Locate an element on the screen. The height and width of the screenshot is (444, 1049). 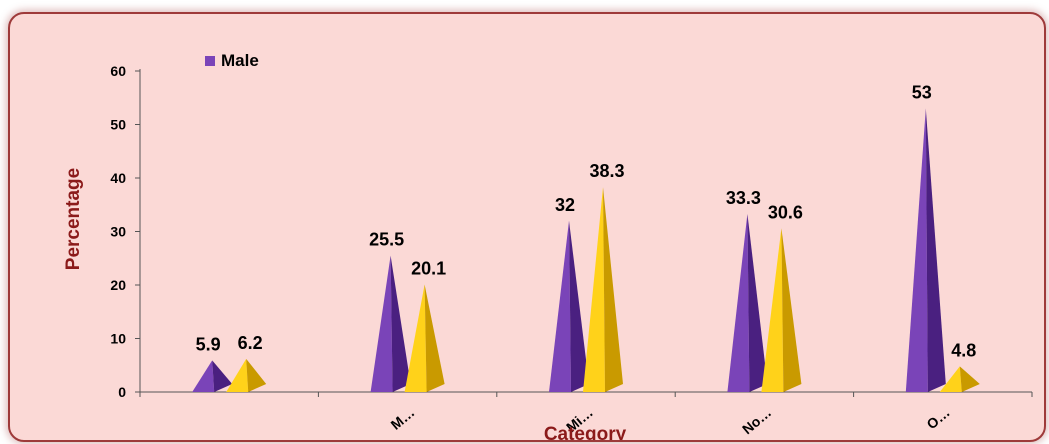
data-label: 25.5 is located at coordinates (386, 240).